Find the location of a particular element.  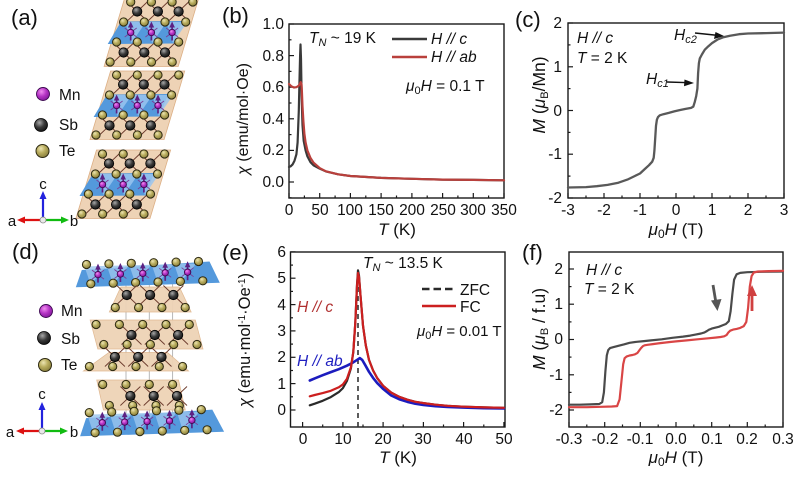

svg-text: -3 is located at coordinates (568, 210).